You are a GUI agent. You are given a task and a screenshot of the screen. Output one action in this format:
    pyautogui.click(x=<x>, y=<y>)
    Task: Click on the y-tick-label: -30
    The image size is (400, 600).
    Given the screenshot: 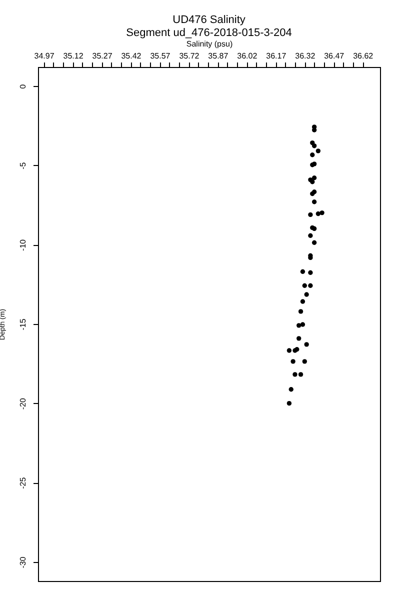 What is the action you would take?
    pyautogui.click(x=23, y=562)
    